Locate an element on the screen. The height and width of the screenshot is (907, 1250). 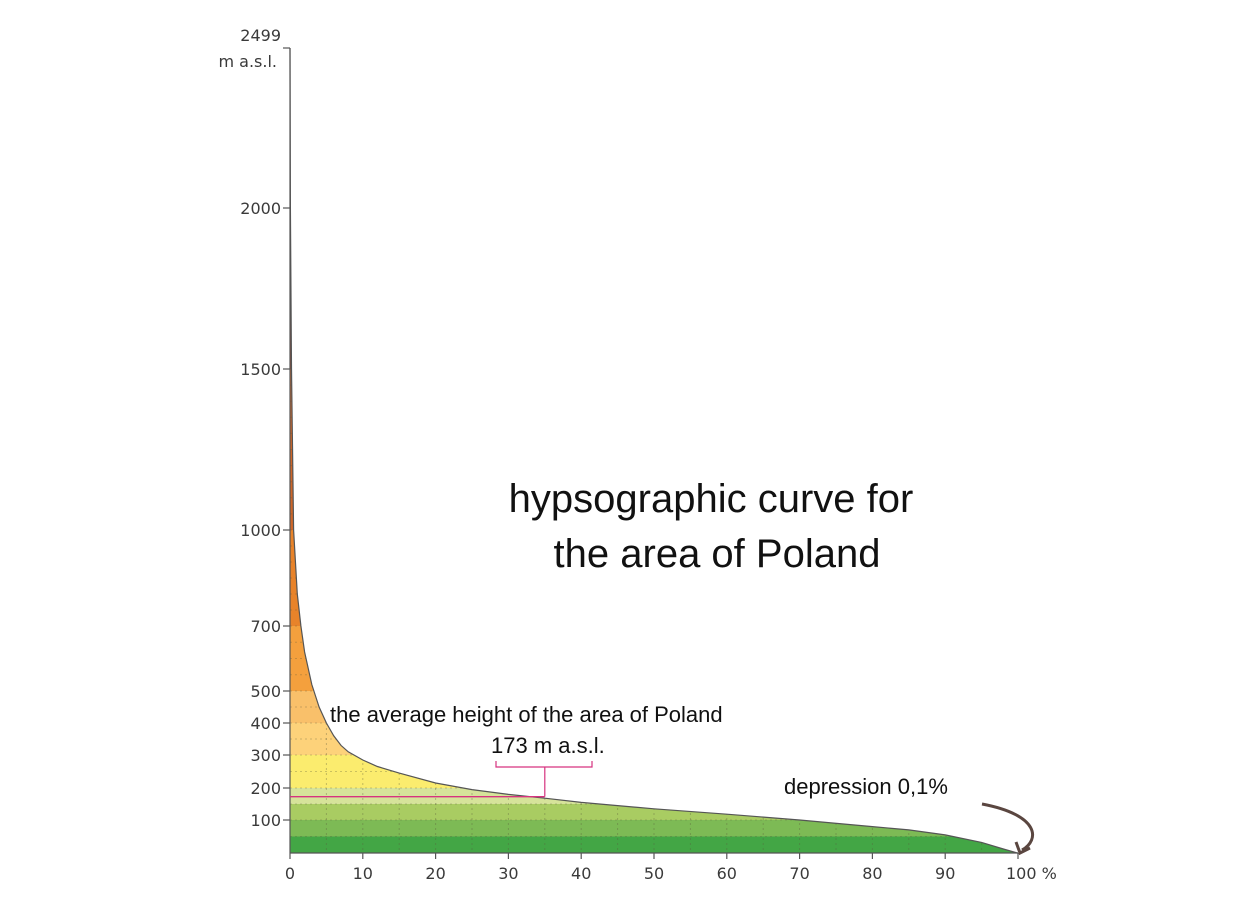
chart-title-line2: the area of Poland is located at coordinates (717, 554).